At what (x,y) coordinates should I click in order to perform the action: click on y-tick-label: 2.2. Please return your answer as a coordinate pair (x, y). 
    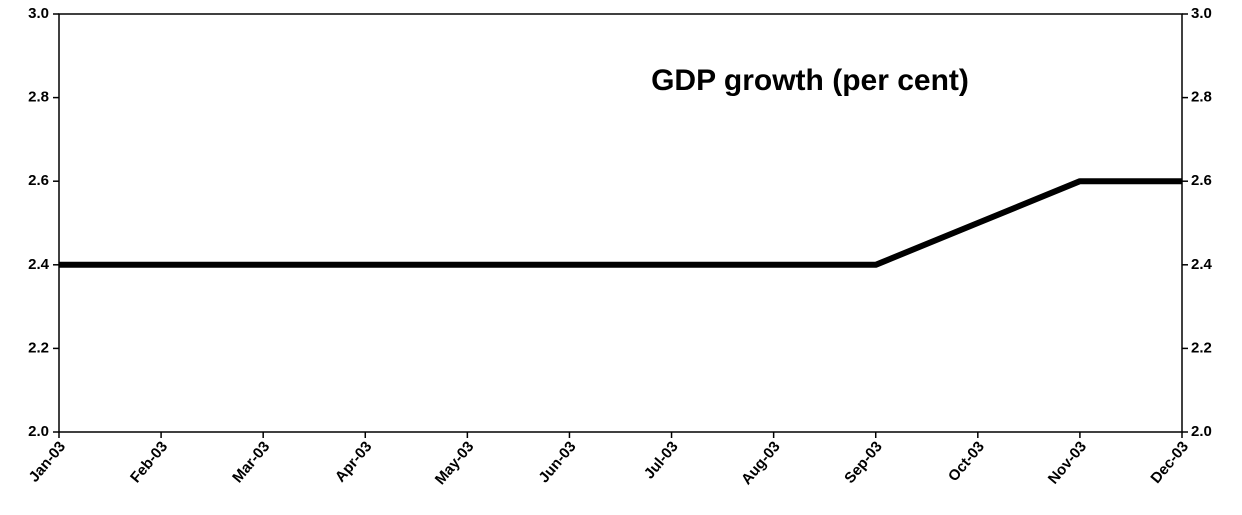
    Looking at the image, I should click on (38, 347).